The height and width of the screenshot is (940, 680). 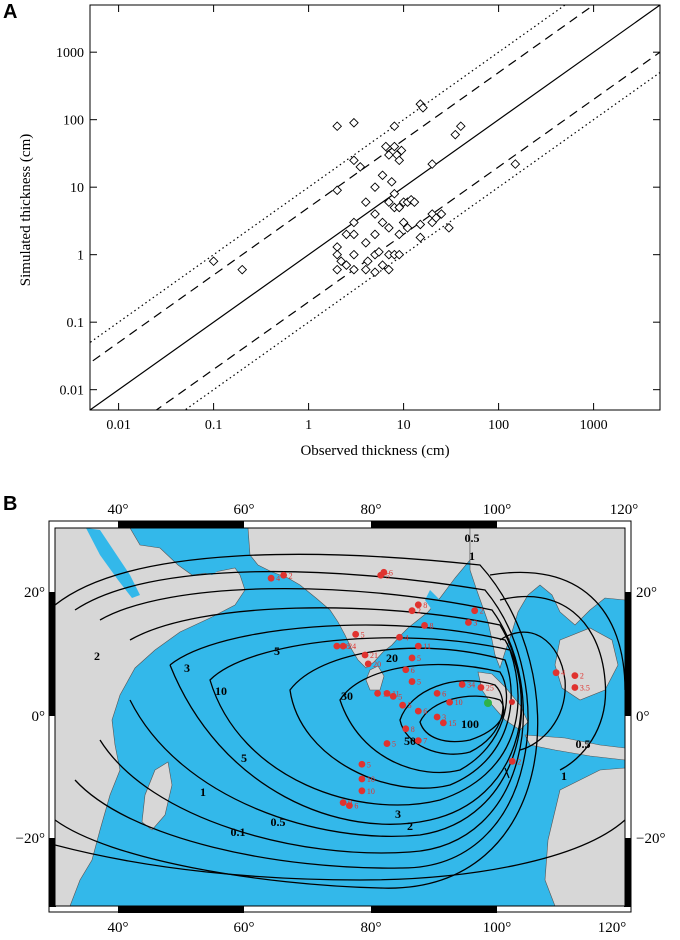 I want to click on site-label: 8, so click(x=413, y=729).